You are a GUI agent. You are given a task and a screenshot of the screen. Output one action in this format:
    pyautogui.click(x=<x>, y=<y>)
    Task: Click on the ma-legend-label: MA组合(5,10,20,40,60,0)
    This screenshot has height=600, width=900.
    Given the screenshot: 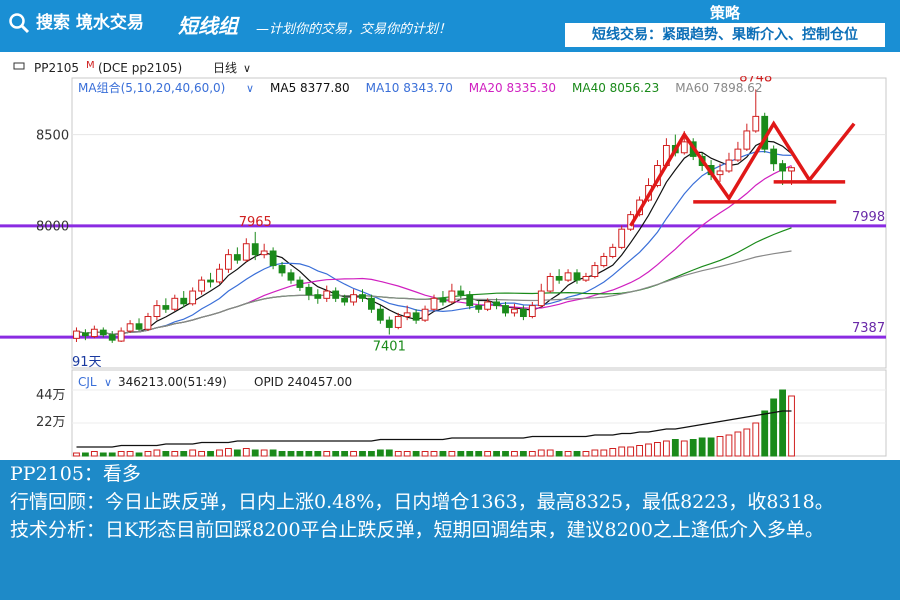 What is the action you would take?
    pyautogui.click(x=151, y=87)
    